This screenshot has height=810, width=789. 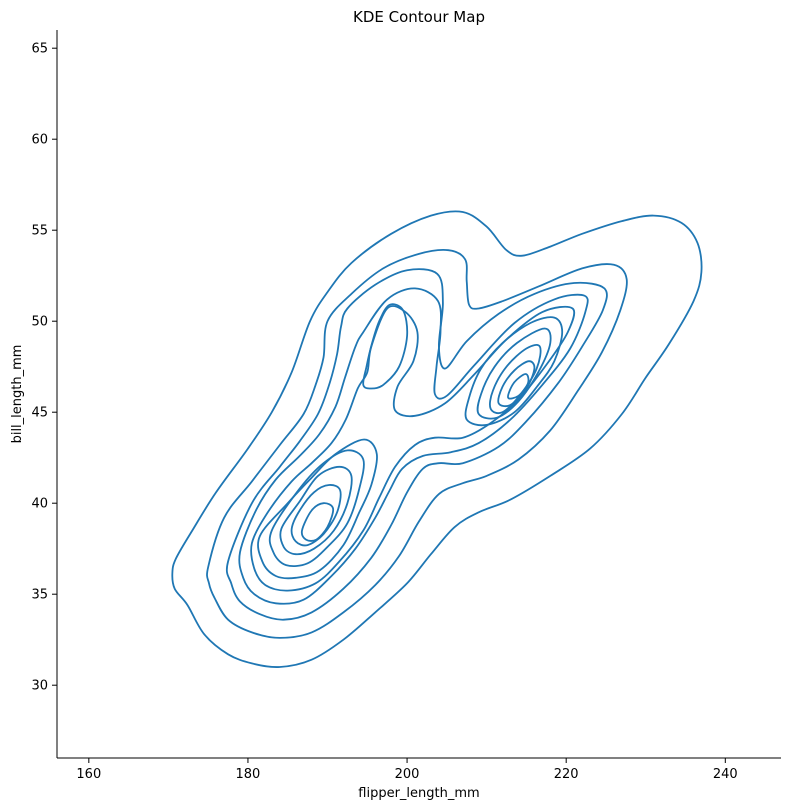 I want to click on x-axis-ticks: 160 180 200 220 240, so click(x=407, y=770).